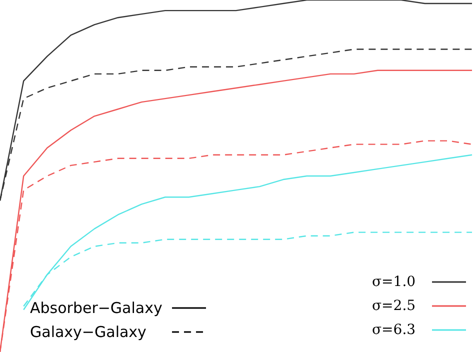 The width and height of the screenshot is (474, 352). What do you see at coordinates (97, 308) in the screenshot?
I see `annotation: Absorber−Galaxy` at bounding box center [97, 308].